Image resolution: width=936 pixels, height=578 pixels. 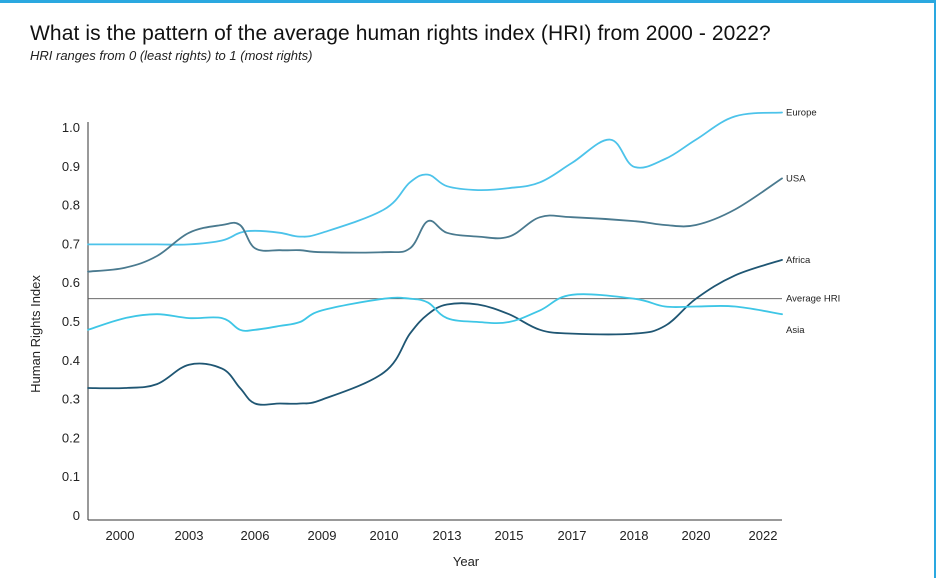 I want to click on usa-series-label: USA, so click(x=796, y=178).